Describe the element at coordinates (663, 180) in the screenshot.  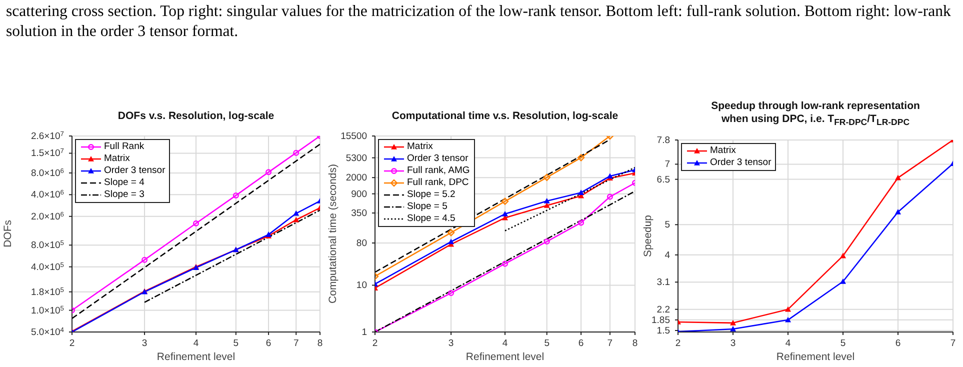
I see `y-tick-label: 6.5` at that location.